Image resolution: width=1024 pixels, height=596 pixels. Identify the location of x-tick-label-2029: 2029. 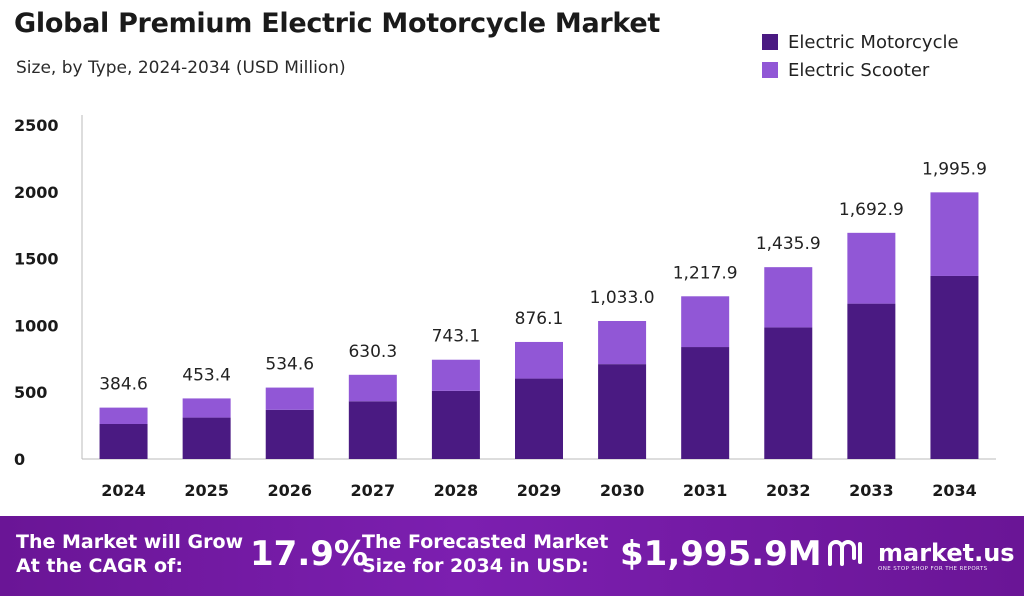
(539, 490).